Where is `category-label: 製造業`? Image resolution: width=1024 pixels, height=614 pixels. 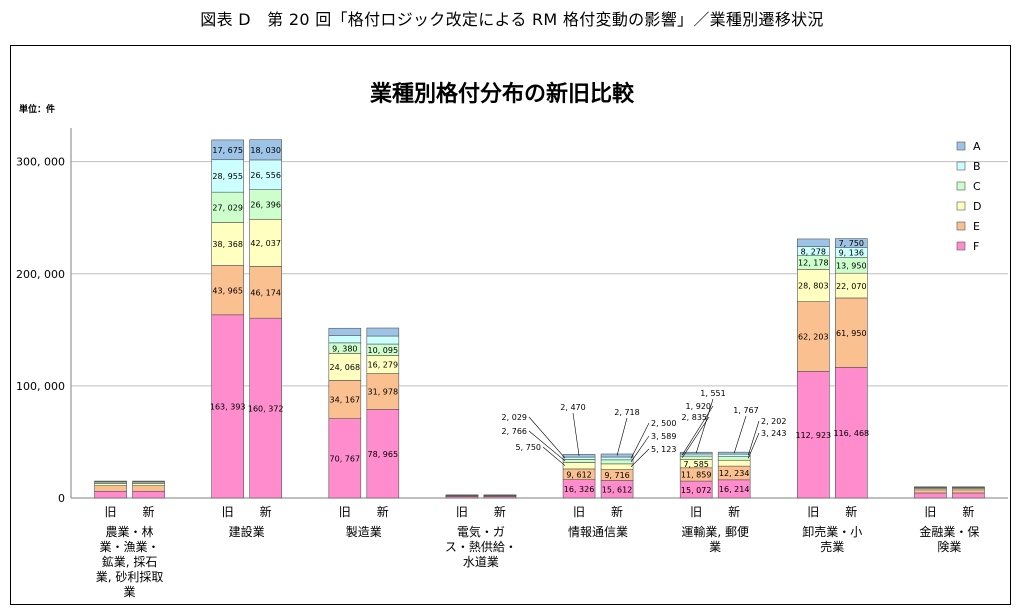
category-label: 製造業 is located at coordinates (364, 532).